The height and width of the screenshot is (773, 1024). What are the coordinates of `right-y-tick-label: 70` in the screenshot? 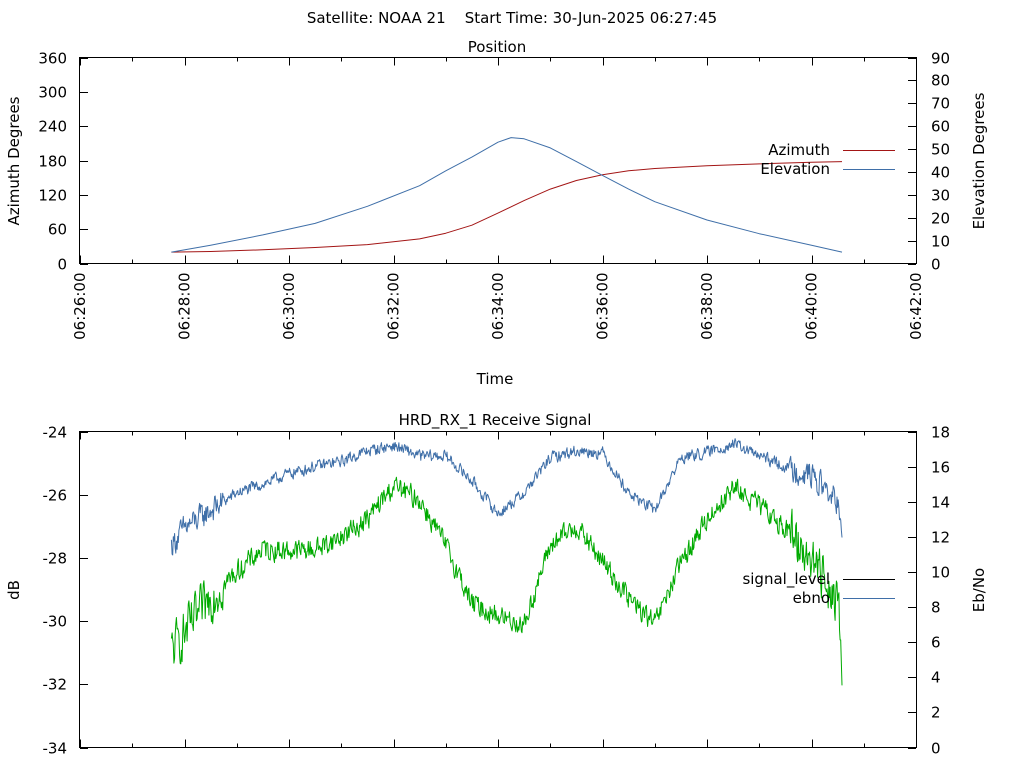 It's located at (940, 104).